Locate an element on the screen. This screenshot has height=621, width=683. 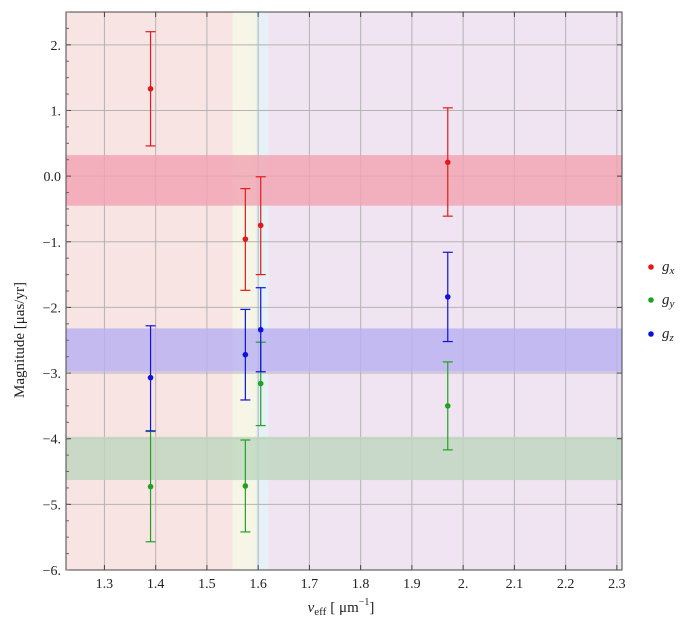
y-axis-label: Magnitude [μas/yr] is located at coordinates (20, 340).